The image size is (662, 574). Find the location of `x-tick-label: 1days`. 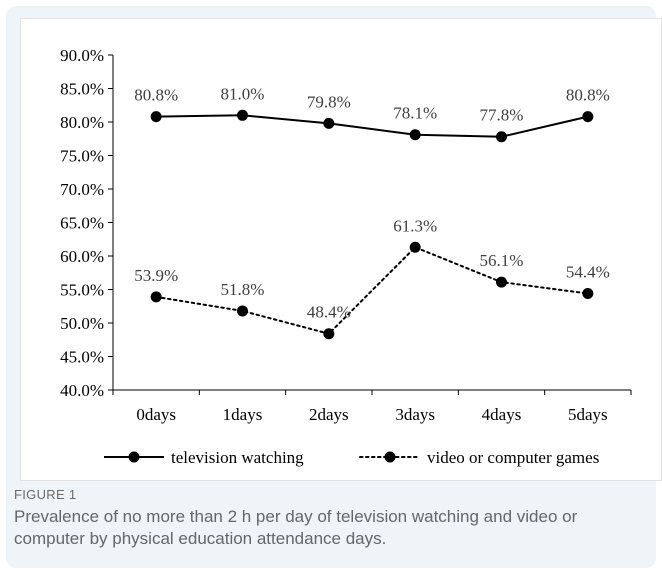

x-tick-label: 1days is located at coordinates (243, 414).